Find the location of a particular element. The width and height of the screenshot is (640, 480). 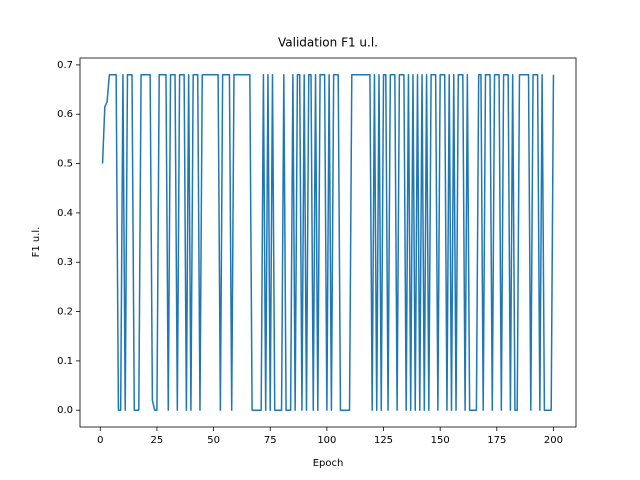

chart-title: Validation F1 u.l. is located at coordinates (328, 43).